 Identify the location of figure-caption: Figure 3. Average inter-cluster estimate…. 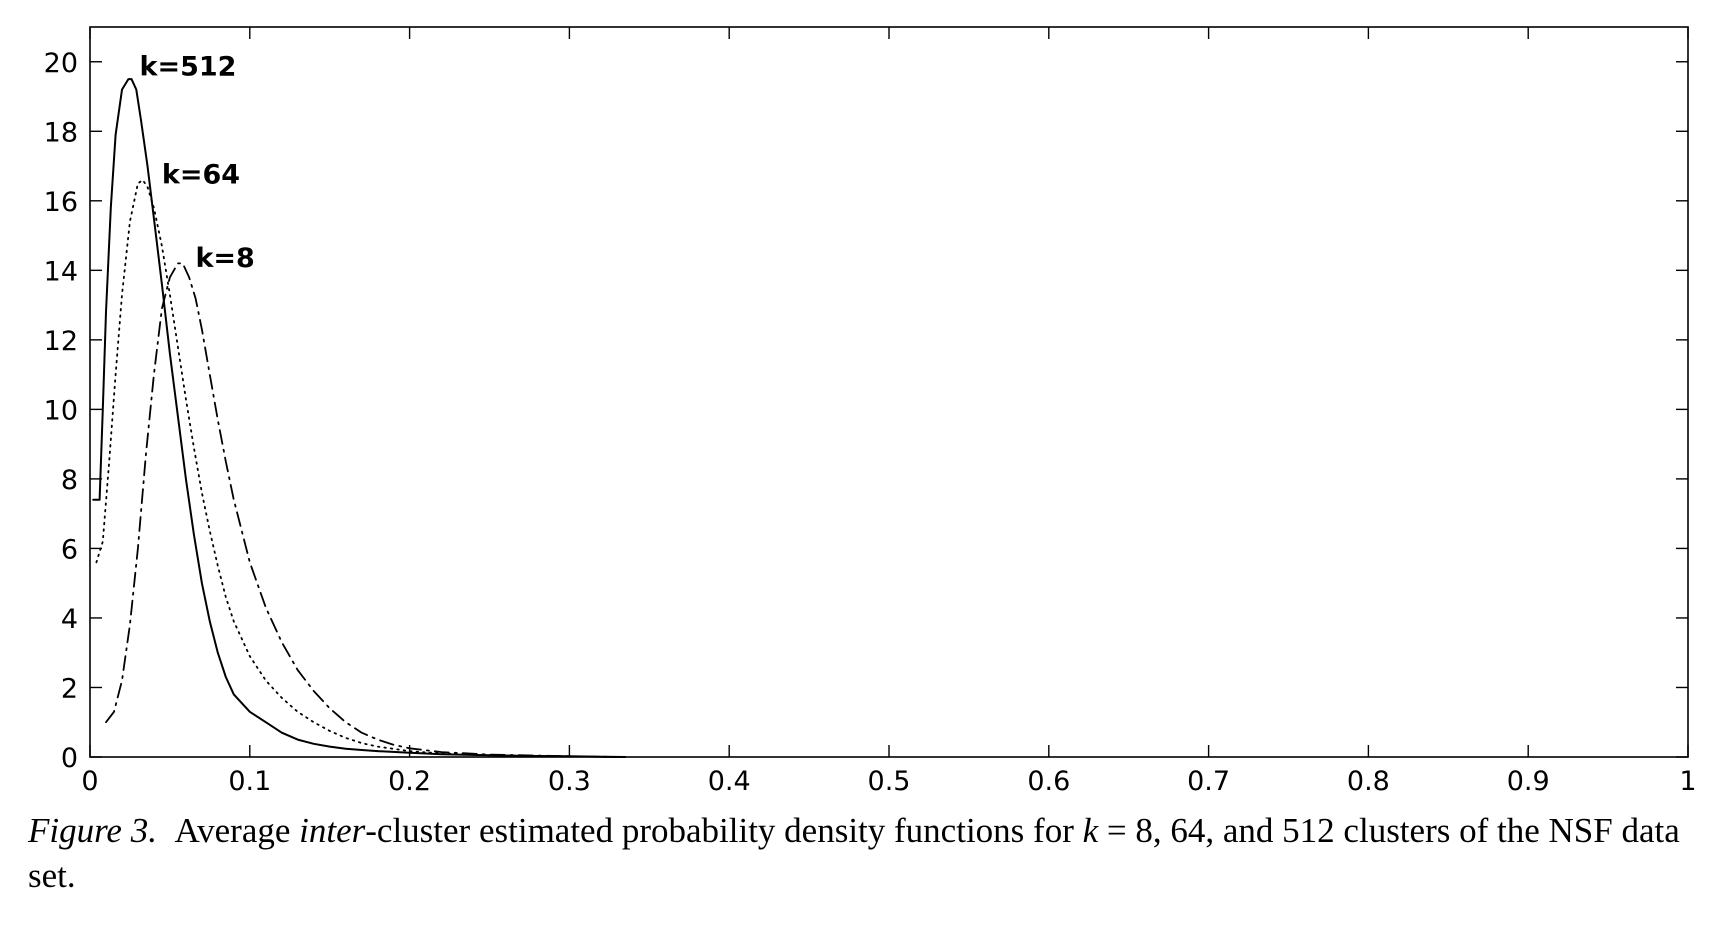
(868, 853).